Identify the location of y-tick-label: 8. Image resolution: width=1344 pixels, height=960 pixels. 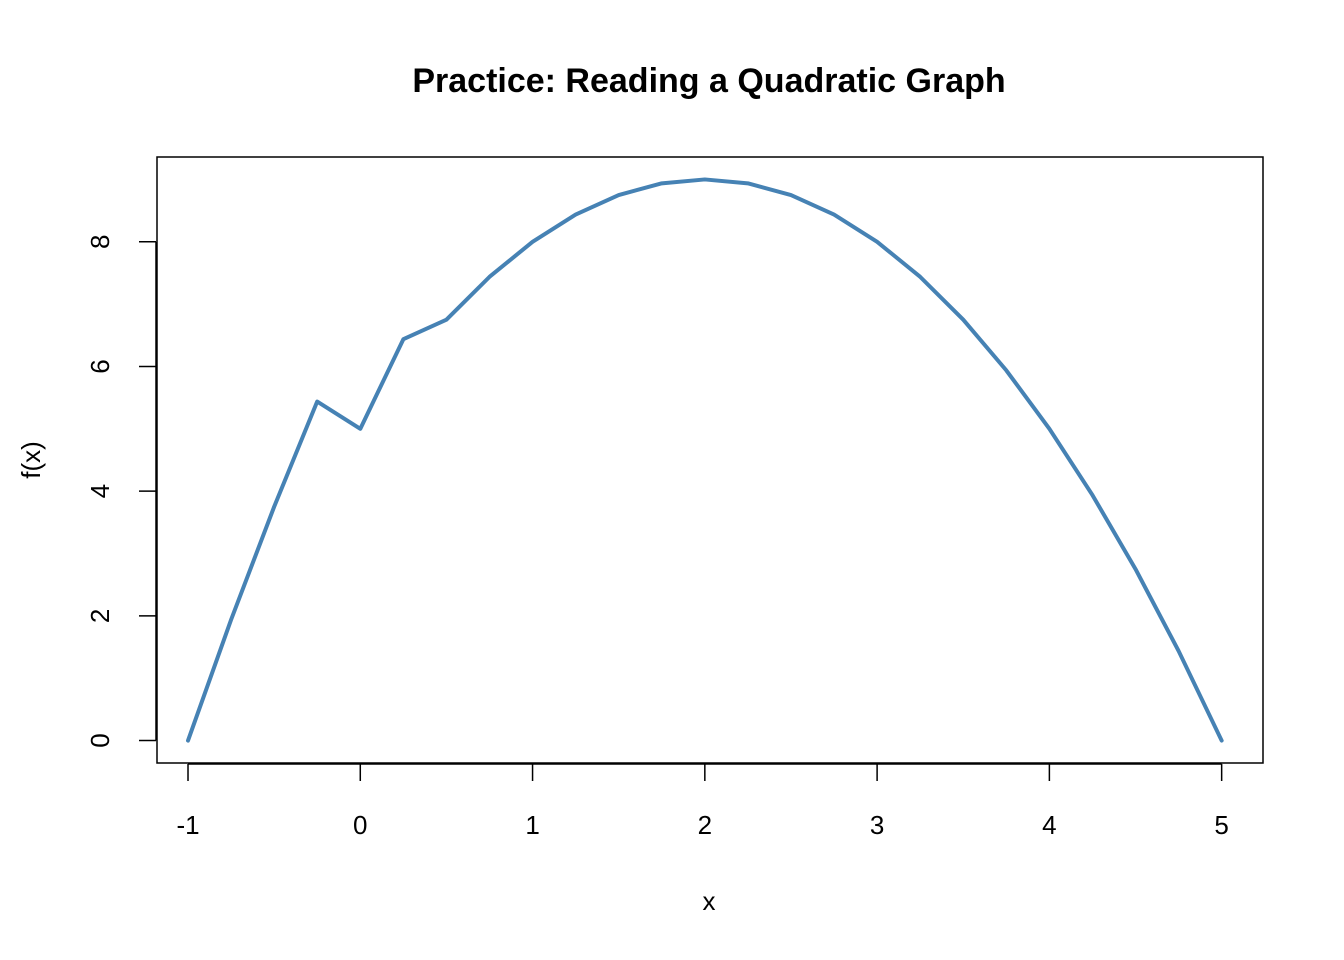
(100, 242).